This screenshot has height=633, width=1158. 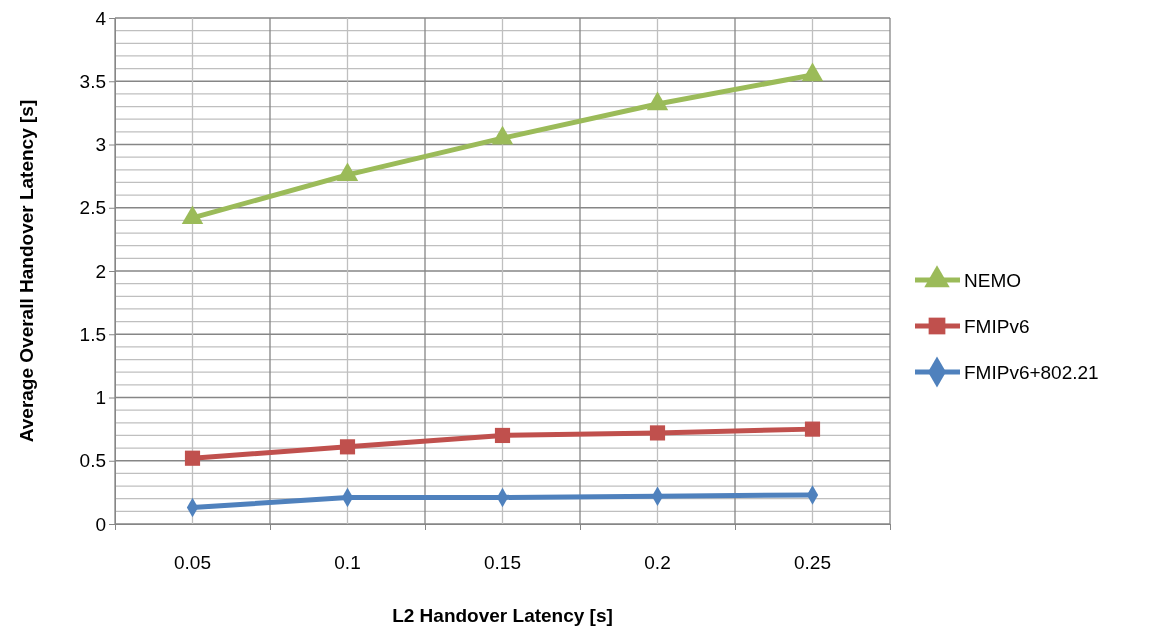 What do you see at coordinates (657, 562) in the screenshot?
I see `x-tick-label: 0.2` at bounding box center [657, 562].